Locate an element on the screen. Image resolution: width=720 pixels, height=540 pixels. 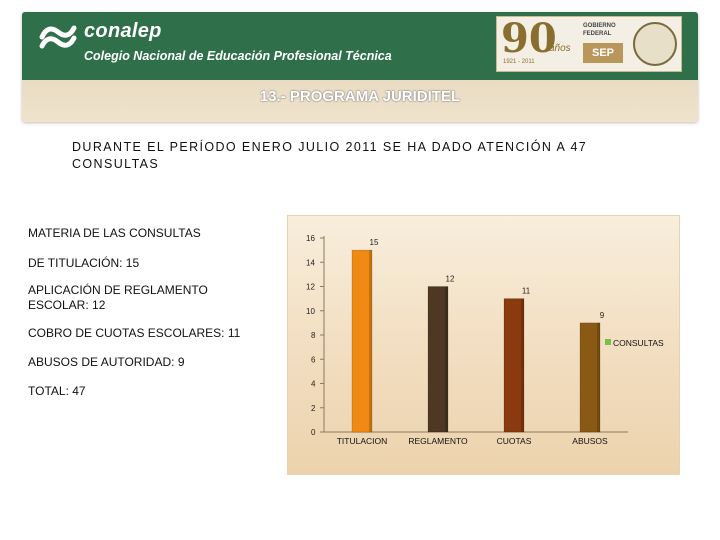
data-label: 15 is located at coordinates (374, 242).